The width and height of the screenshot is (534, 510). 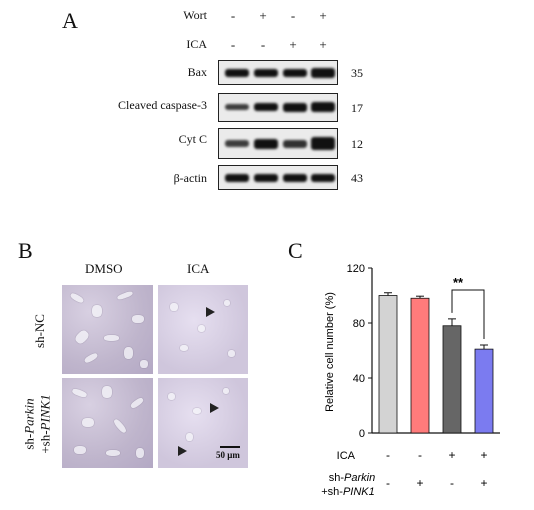 I want to click on ica-row-label: ICA, so click(x=346, y=456).